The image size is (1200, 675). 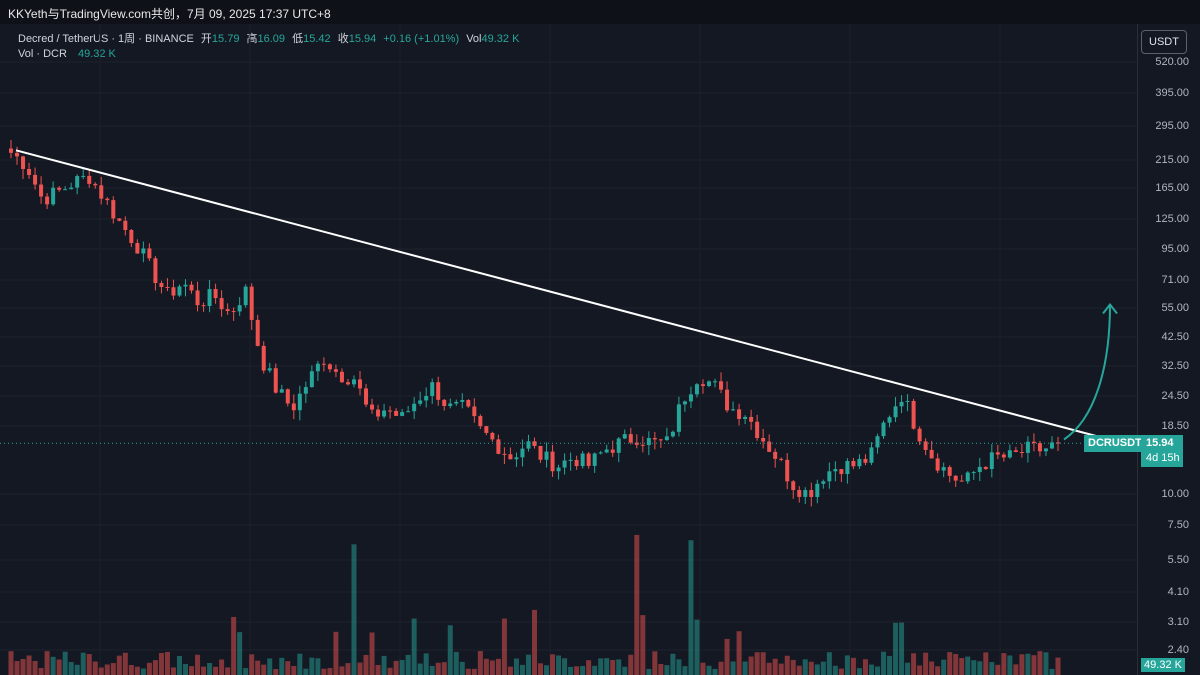 What do you see at coordinates (1175, 366) in the screenshot?
I see `axis-tick-label: 32.50` at bounding box center [1175, 366].